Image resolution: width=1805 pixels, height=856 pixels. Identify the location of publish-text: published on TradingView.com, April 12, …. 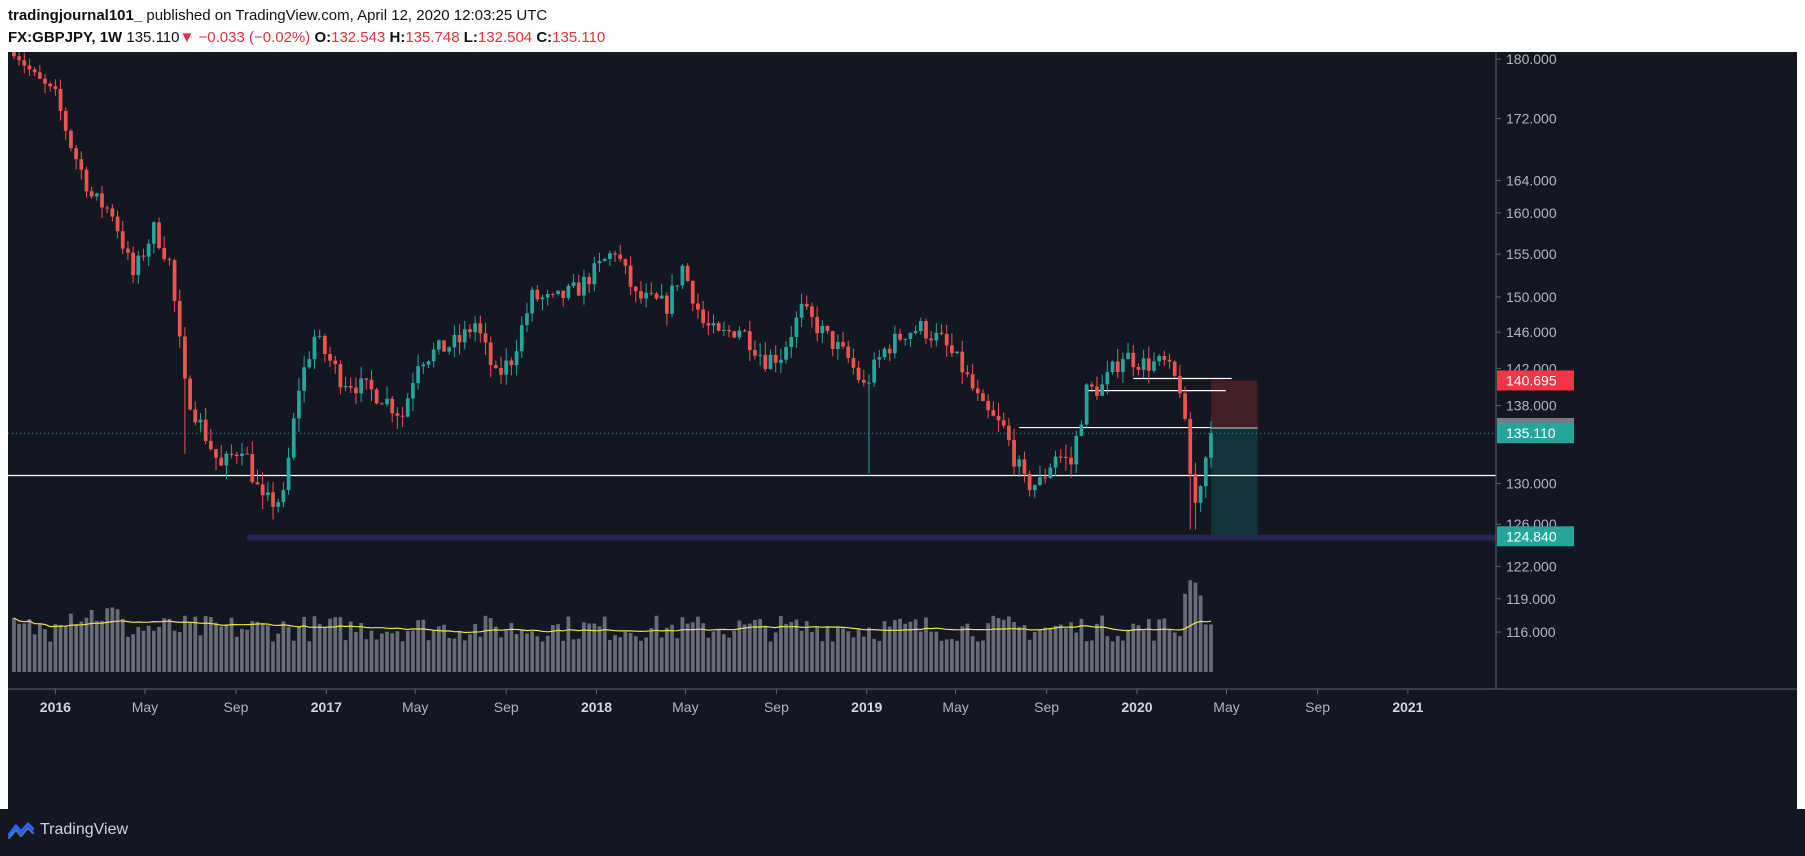
(347, 15).